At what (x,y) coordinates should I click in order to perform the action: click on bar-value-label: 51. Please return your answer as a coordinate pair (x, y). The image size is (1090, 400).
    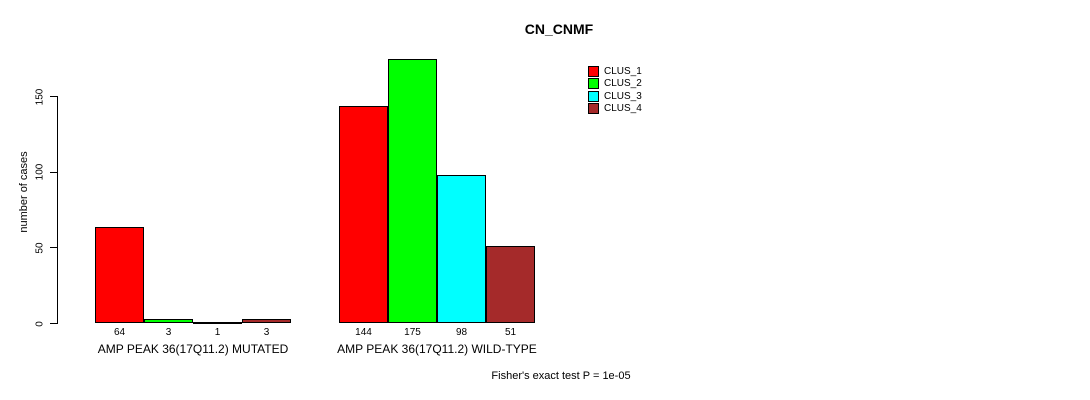
    Looking at the image, I should click on (510, 332).